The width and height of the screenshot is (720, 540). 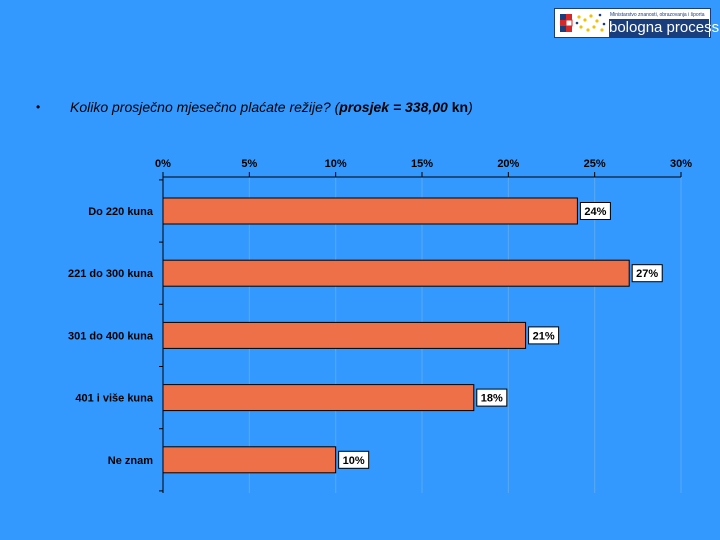 What do you see at coordinates (422, 164) in the screenshot?
I see `x-tick-label: 15%` at bounding box center [422, 164].